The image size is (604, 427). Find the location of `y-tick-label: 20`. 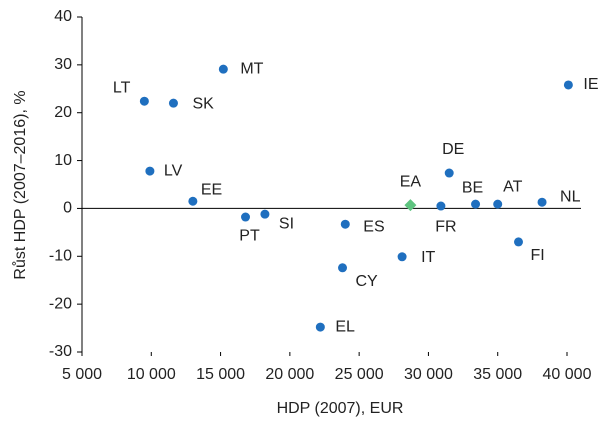

y-tick-label: 20 is located at coordinates (63, 112).